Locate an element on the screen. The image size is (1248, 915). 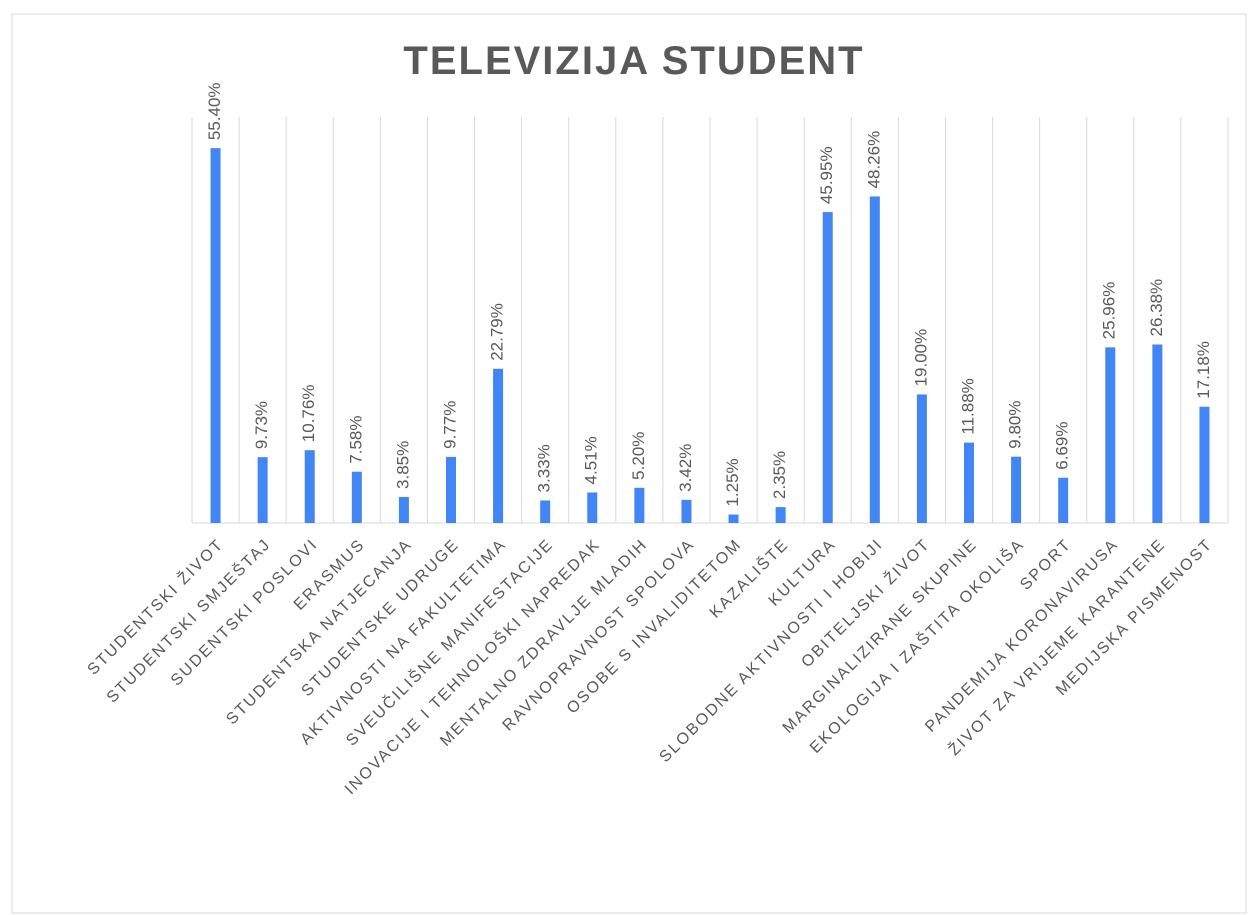
data-label: 17.18% is located at coordinates (1203, 370).